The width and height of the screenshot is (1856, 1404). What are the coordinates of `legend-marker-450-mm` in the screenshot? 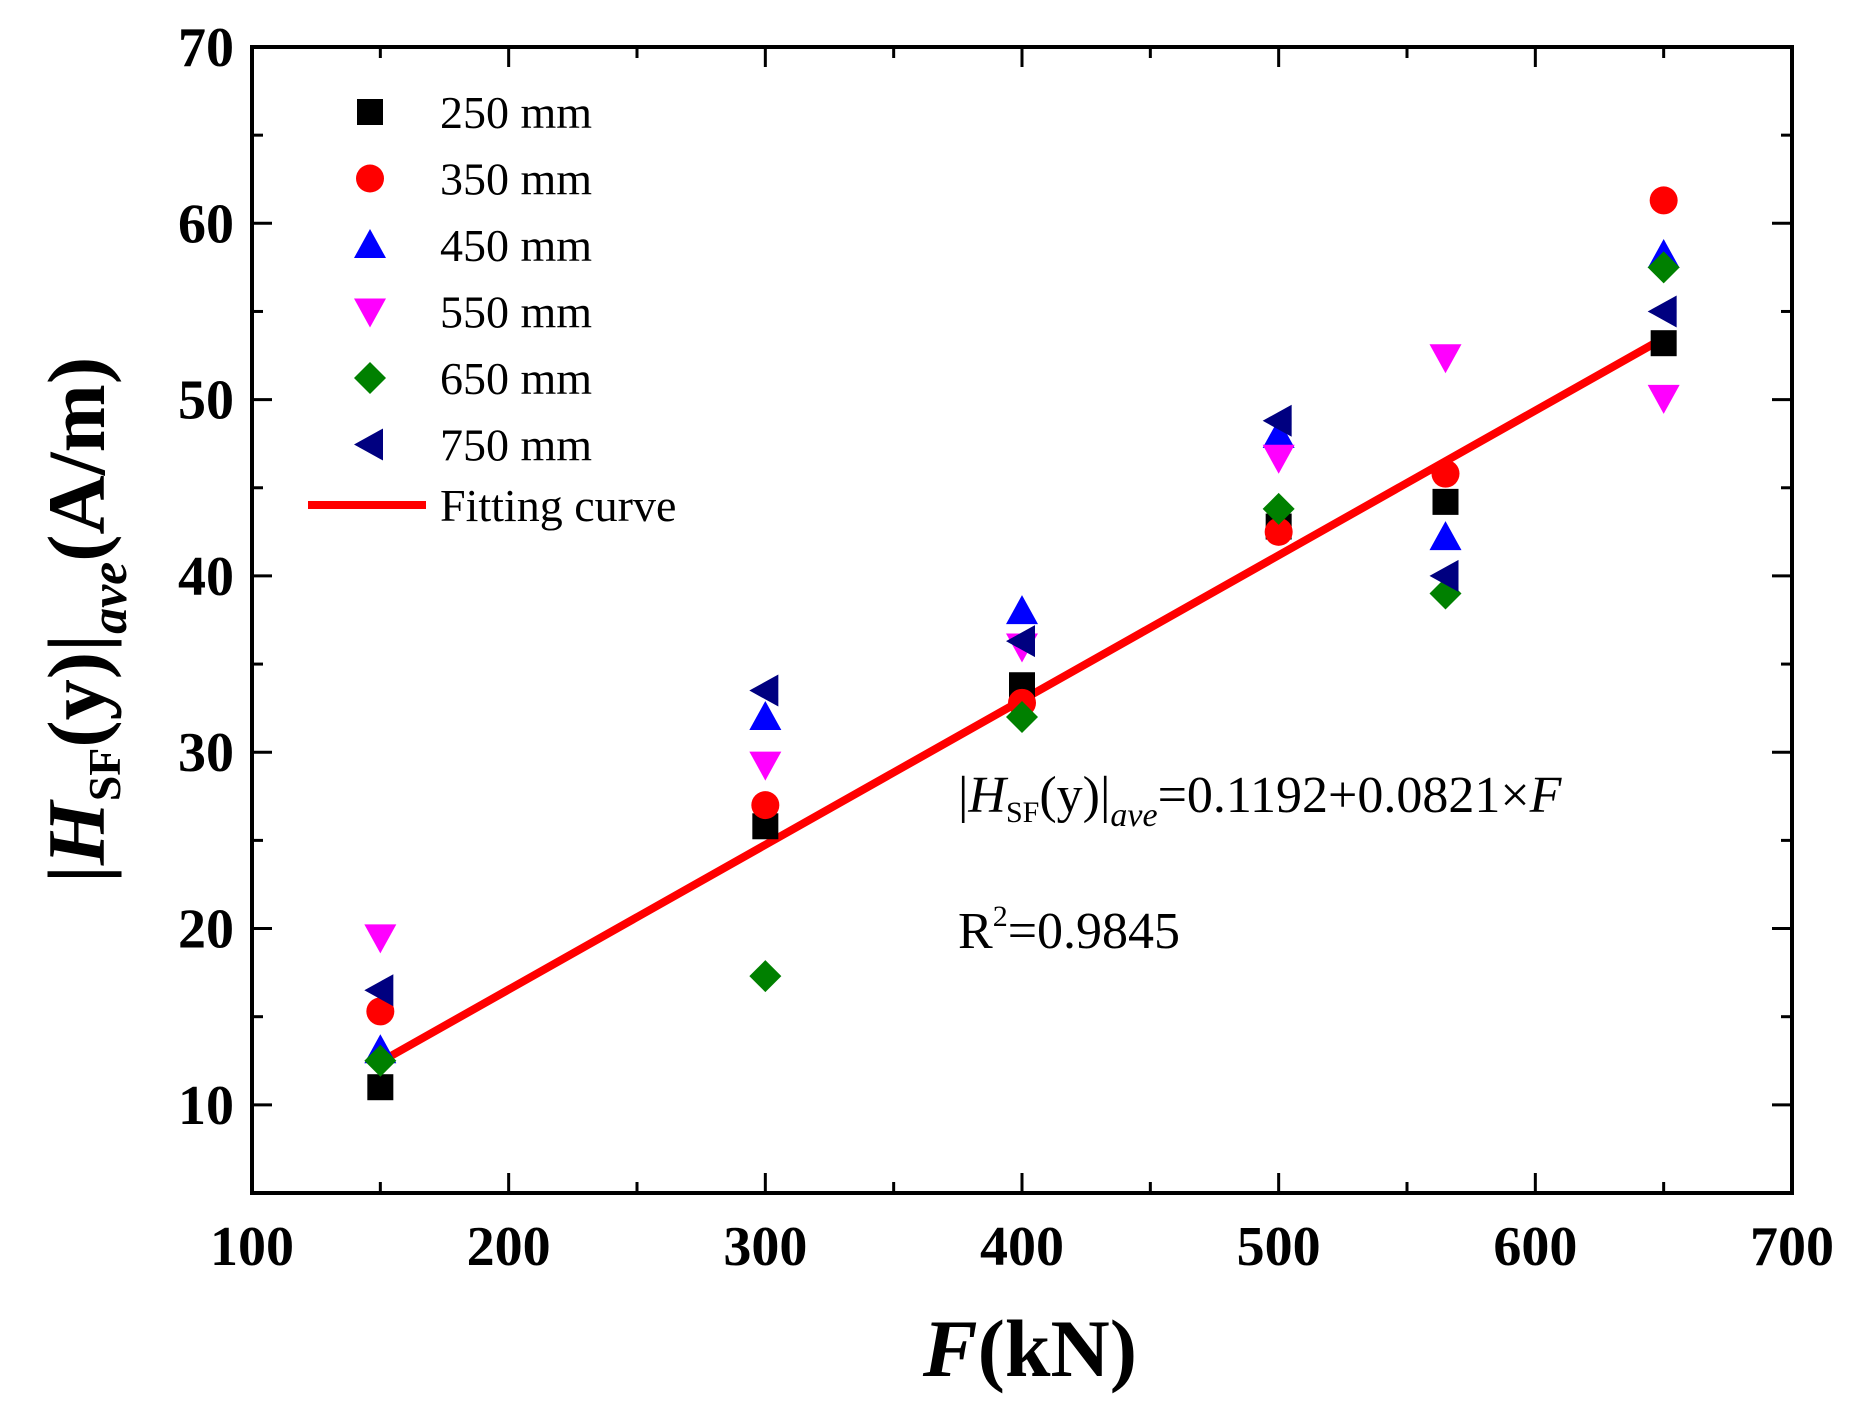 It's located at (370, 243).